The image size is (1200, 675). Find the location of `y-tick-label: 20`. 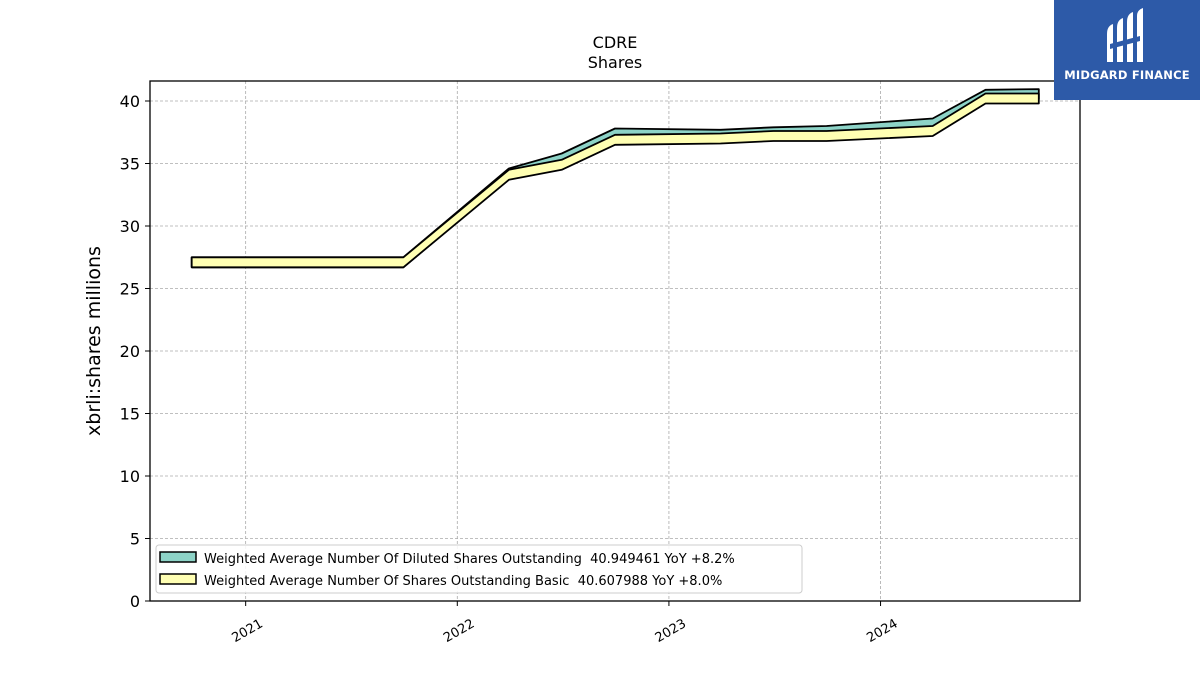

y-tick-label: 20 is located at coordinates (130, 351).